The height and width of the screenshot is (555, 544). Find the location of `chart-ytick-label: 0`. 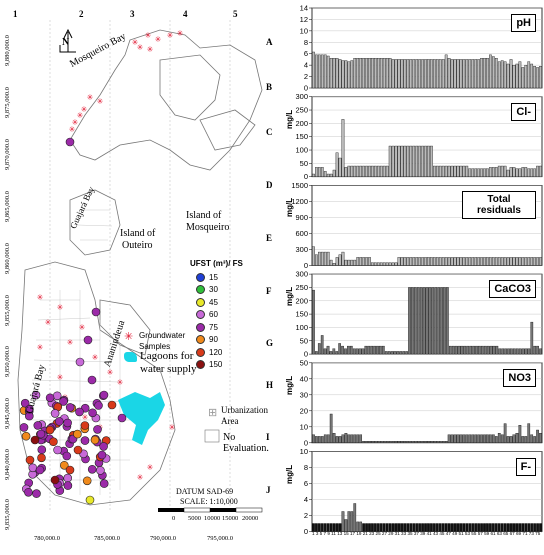

chart-ytick-label: 0 is located at coordinates (306, 265).